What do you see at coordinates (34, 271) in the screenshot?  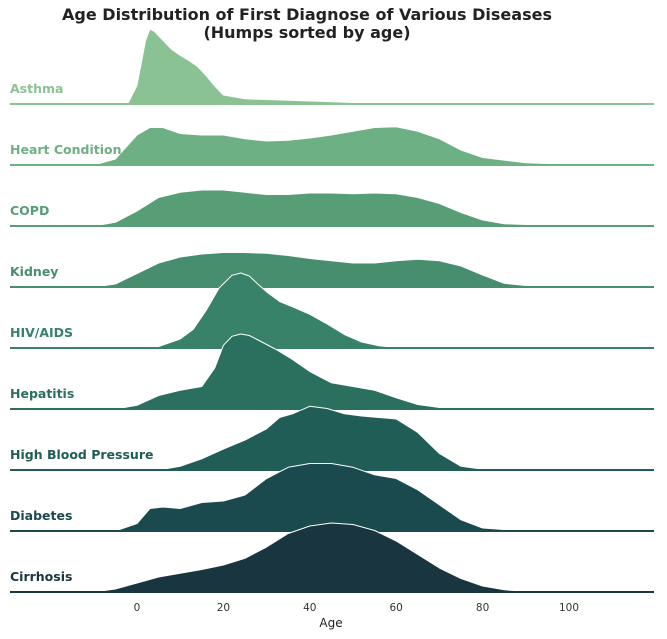 I see `series-label: Kidney` at bounding box center [34, 271].